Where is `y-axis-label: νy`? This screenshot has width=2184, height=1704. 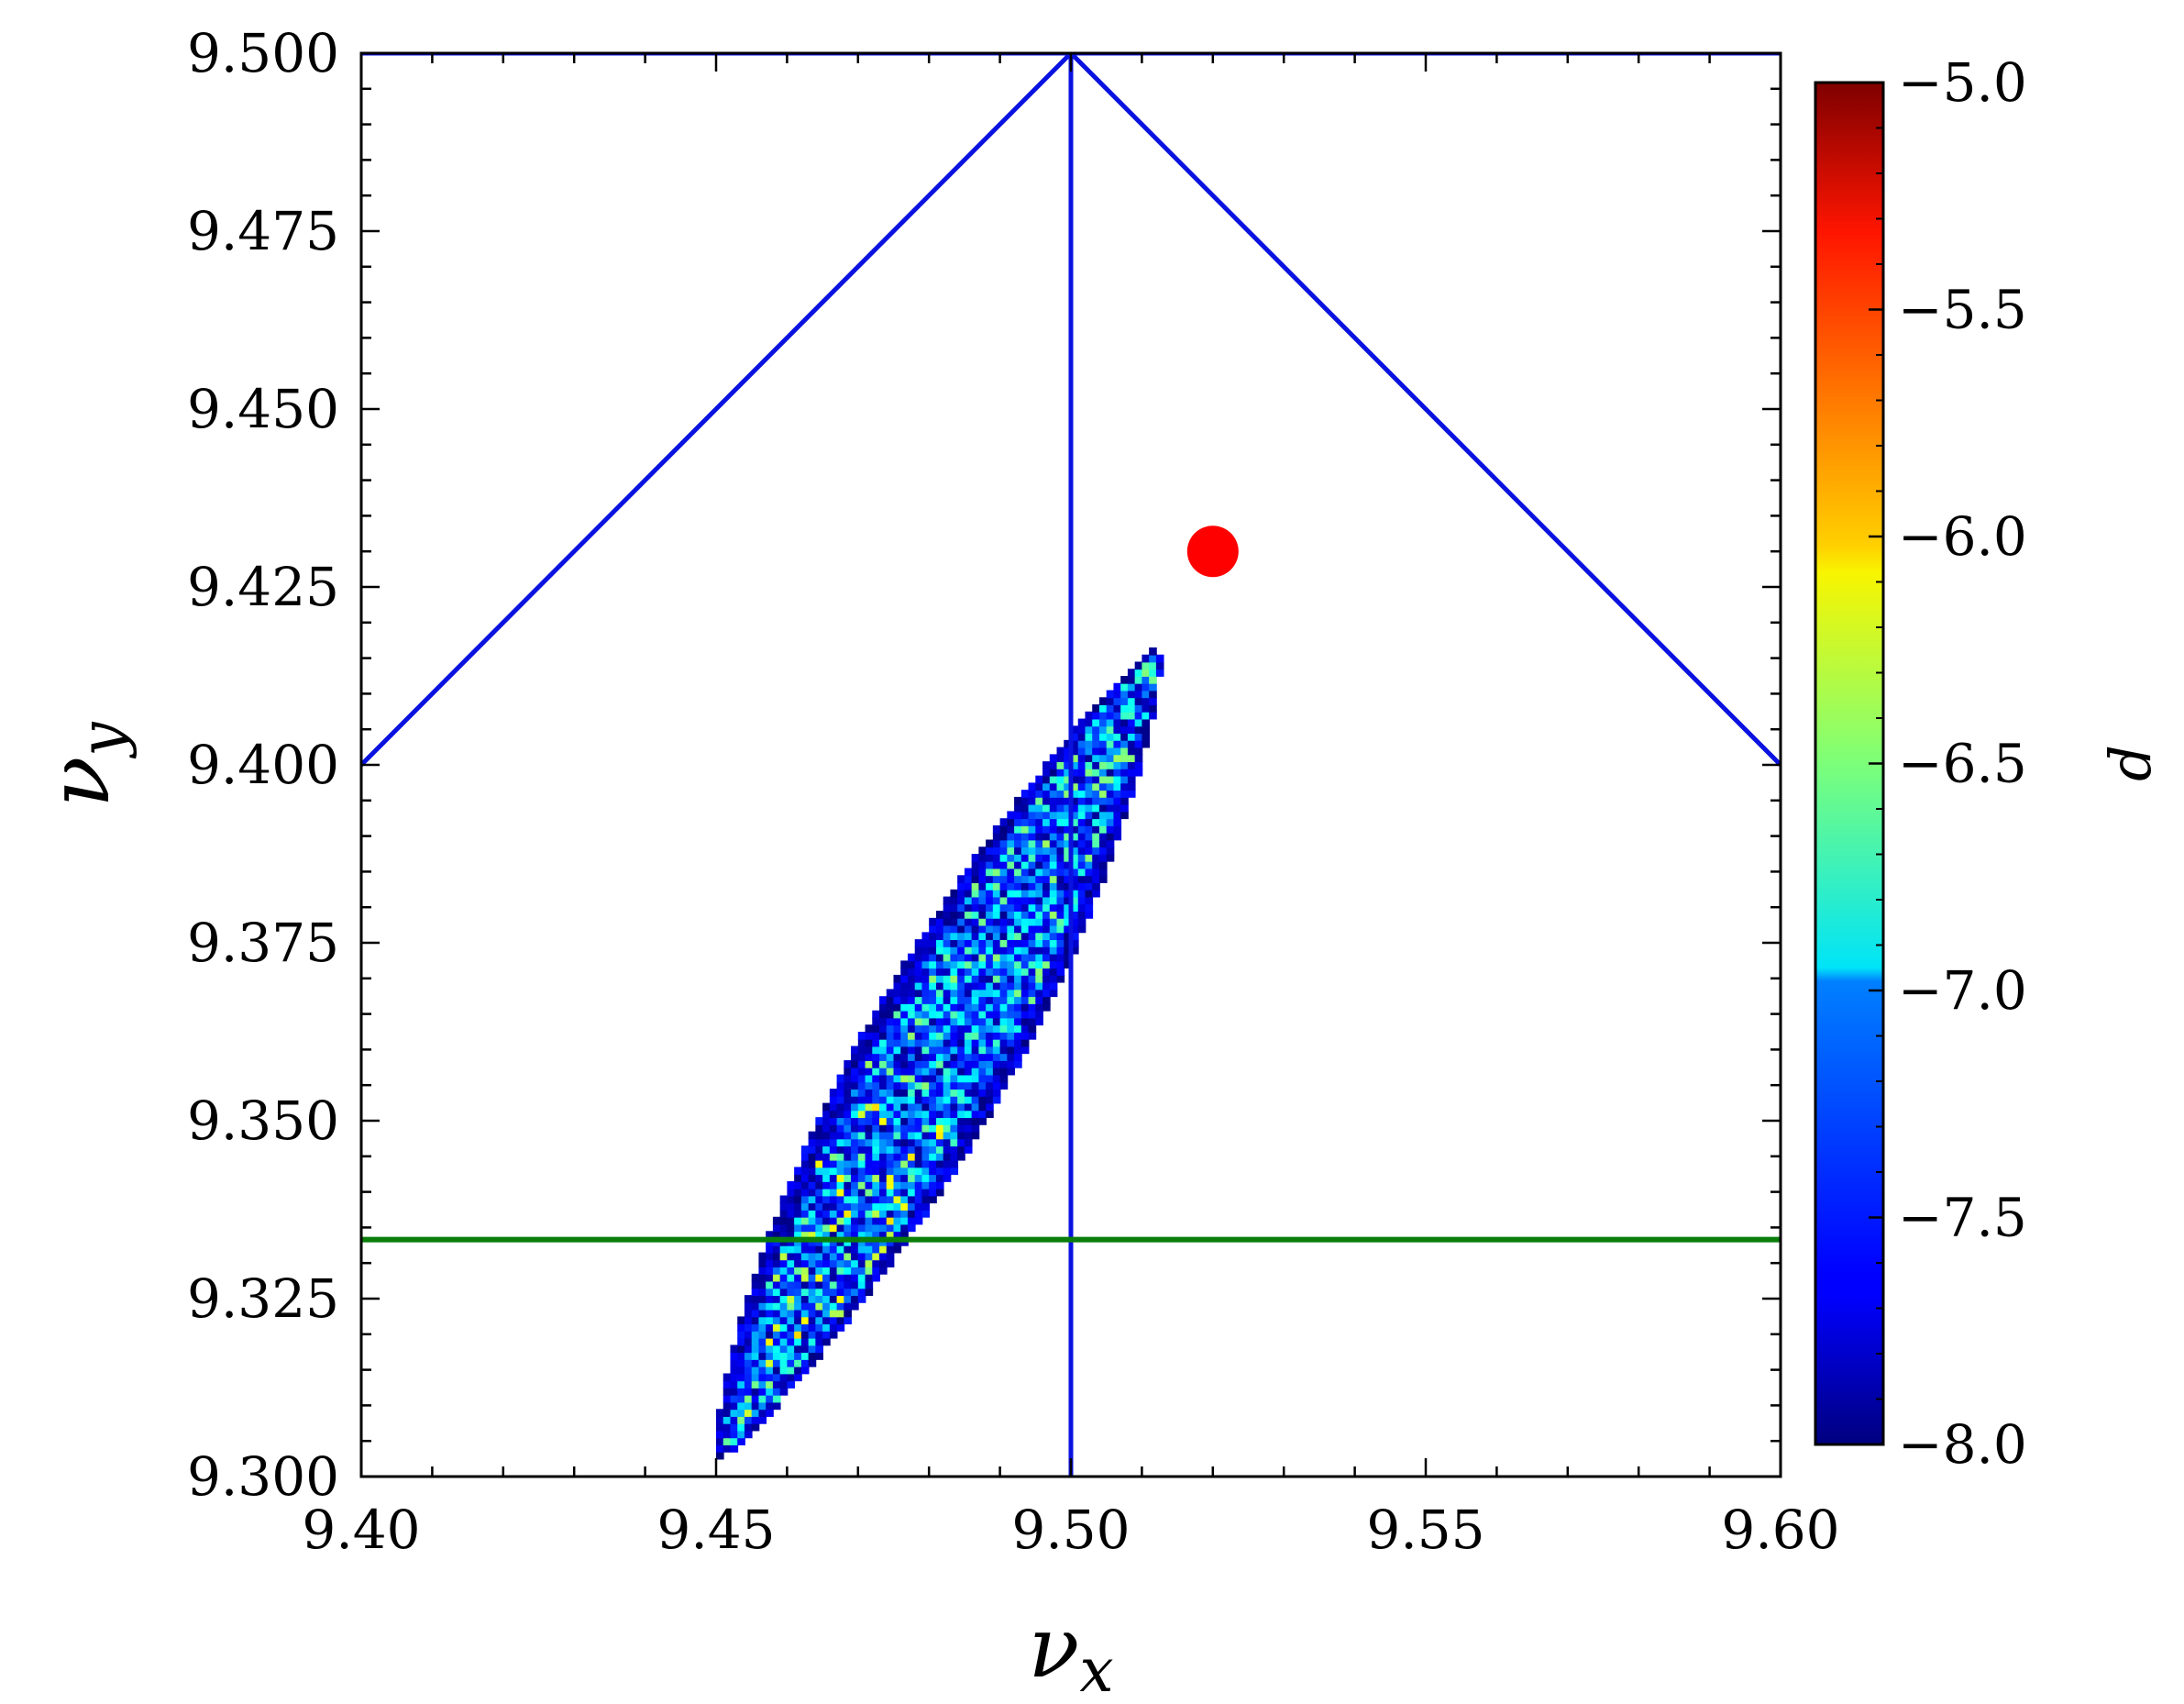 y-axis-label: νy is located at coordinates (84, 765).